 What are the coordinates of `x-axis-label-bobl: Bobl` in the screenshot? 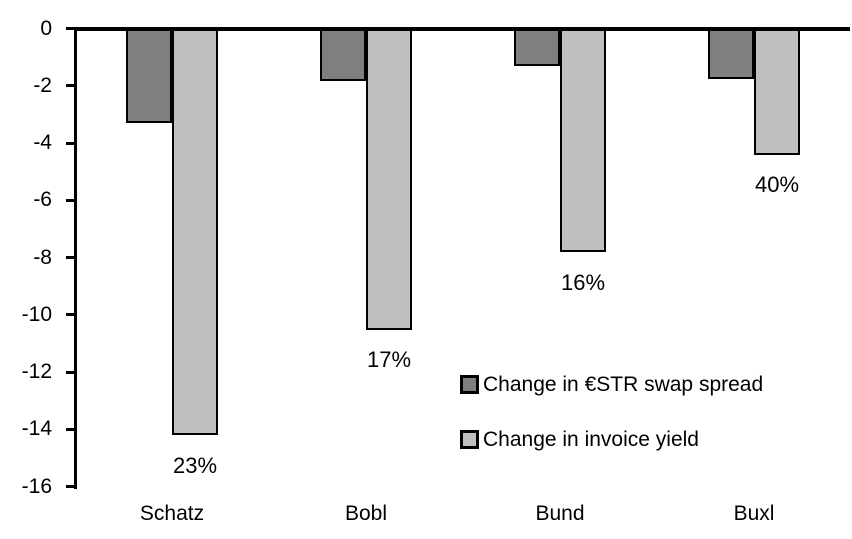 It's located at (366, 513).